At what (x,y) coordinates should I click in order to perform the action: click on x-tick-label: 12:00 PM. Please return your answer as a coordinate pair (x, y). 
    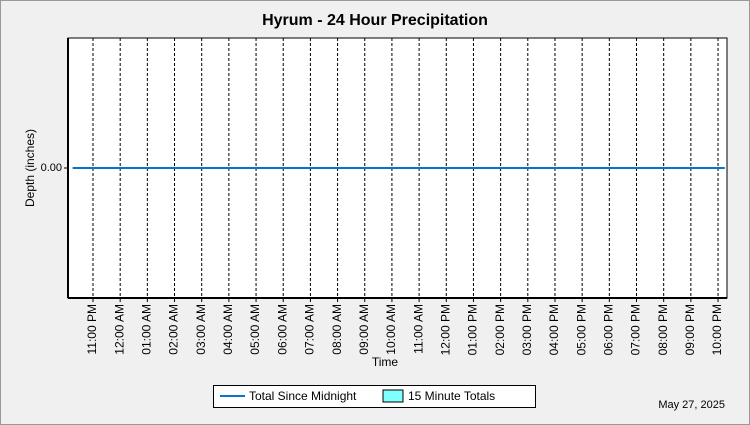
    Looking at the image, I should click on (445, 329).